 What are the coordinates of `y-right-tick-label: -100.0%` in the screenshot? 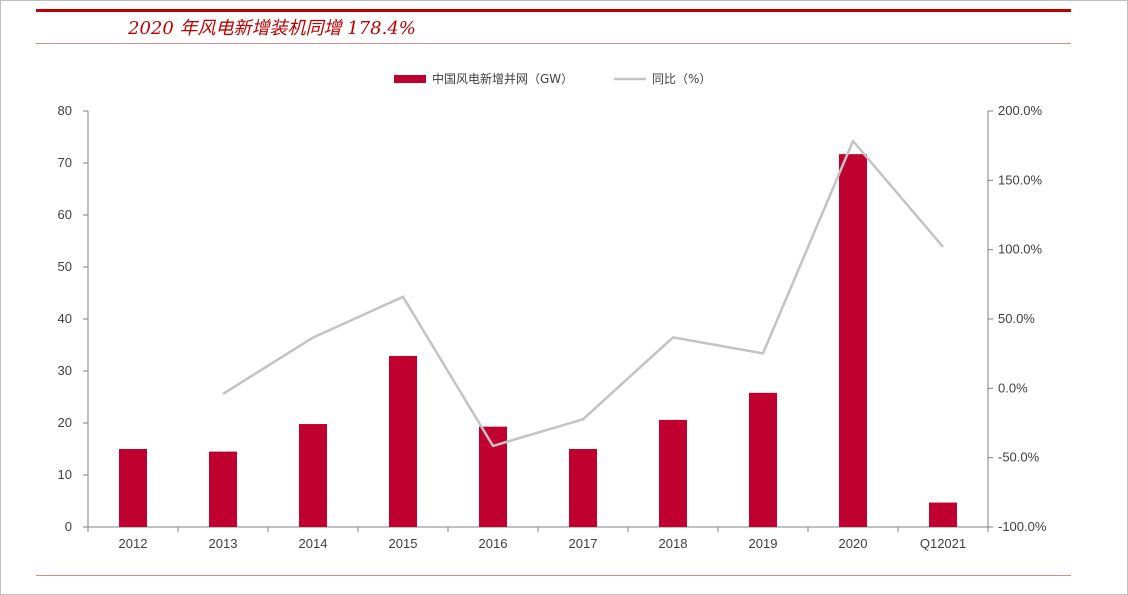 It's located at (1022, 526).